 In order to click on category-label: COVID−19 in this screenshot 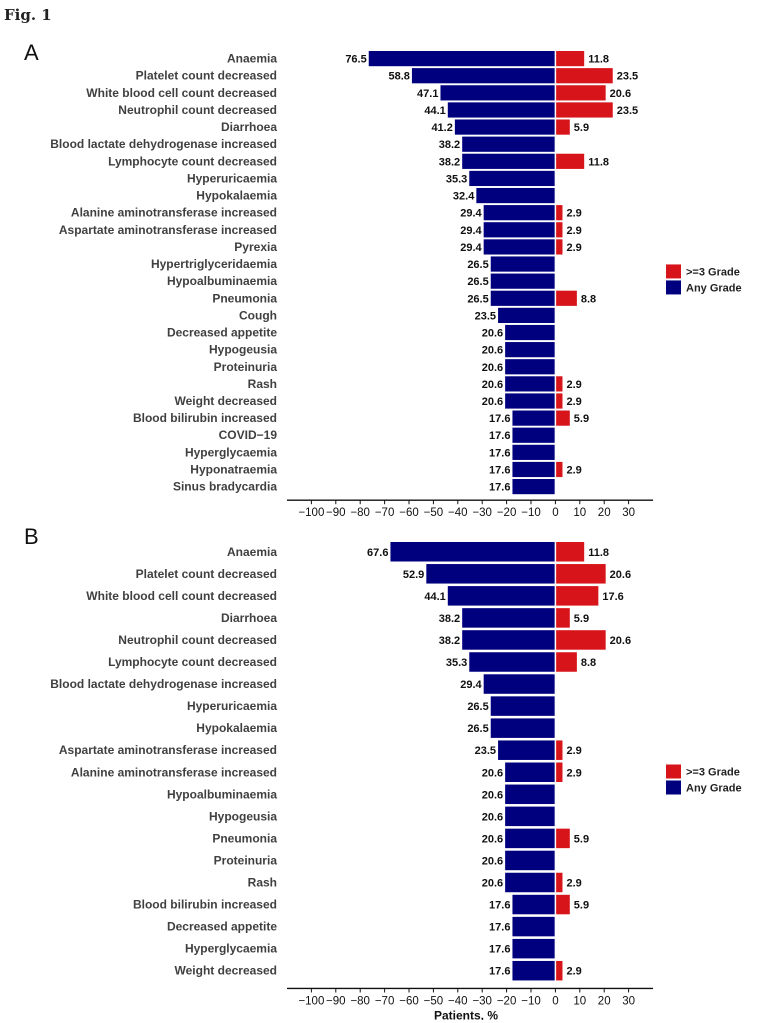, I will do `click(248, 435)`.